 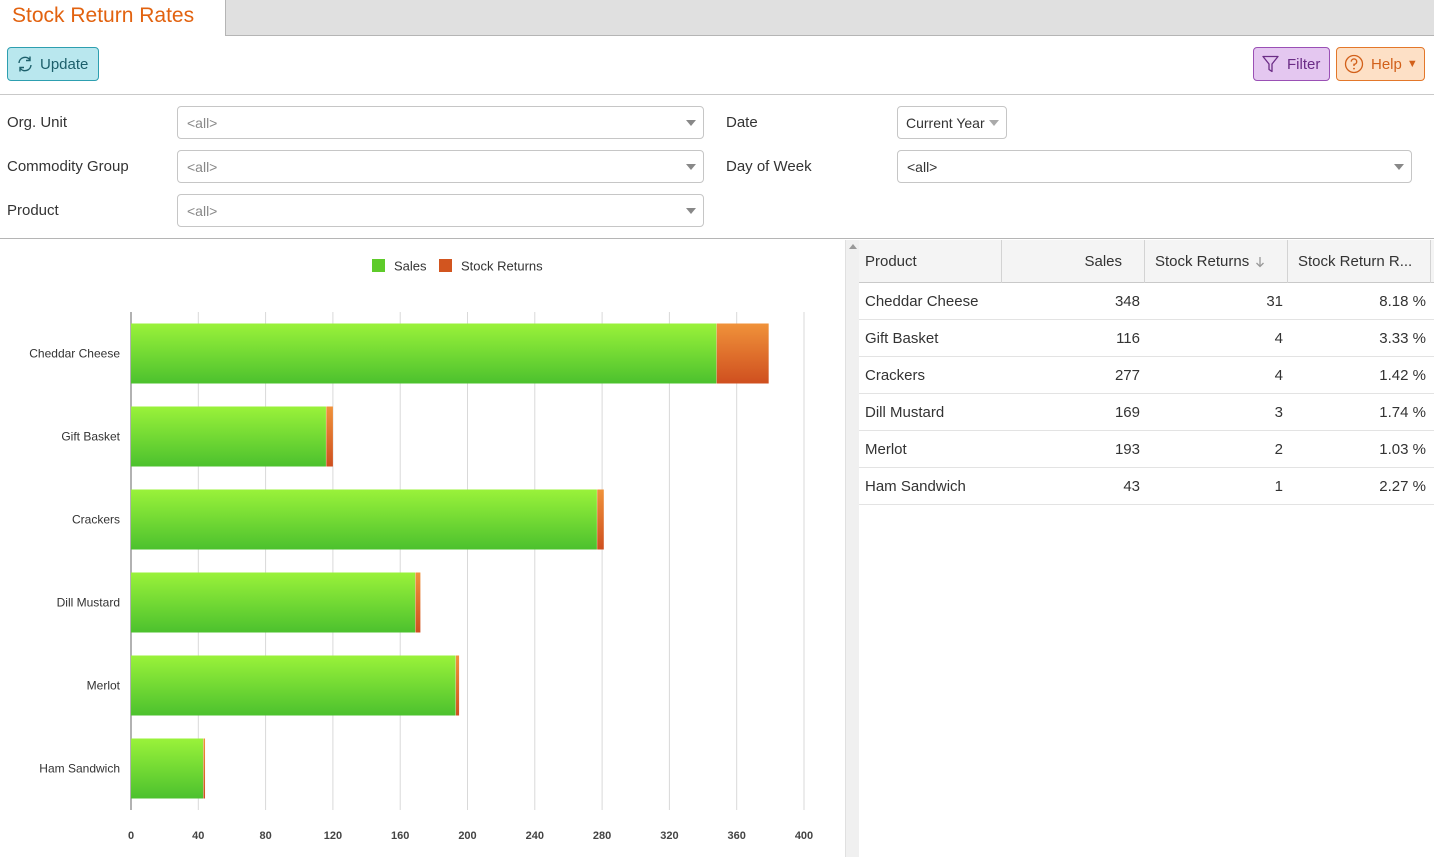 What do you see at coordinates (64, 64) in the screenshot?
I see `update-label: Update` at bounding box center [64, 64].